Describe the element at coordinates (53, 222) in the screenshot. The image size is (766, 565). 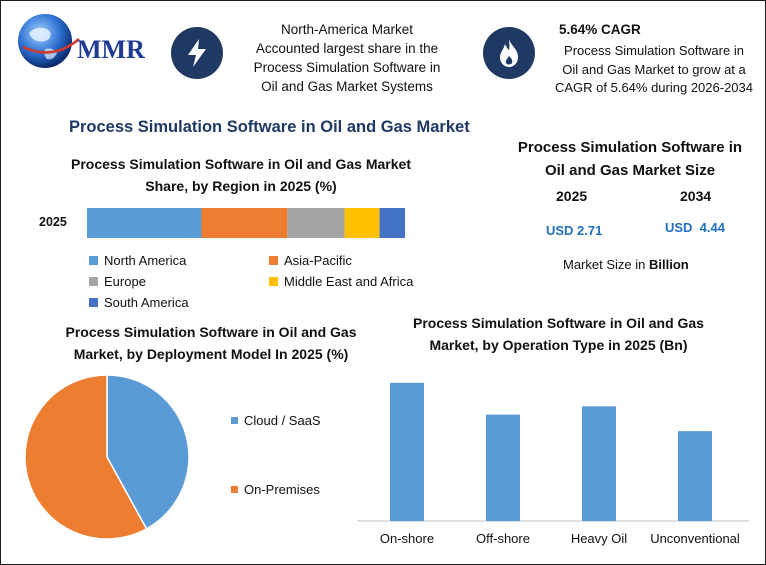
I see `region-bar-category-label: 2025` at that location.